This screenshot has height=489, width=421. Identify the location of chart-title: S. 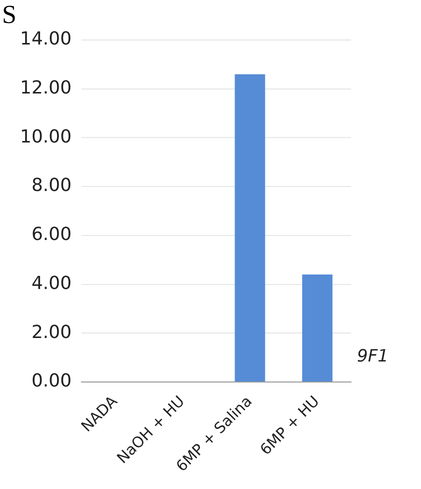
(9, 15).